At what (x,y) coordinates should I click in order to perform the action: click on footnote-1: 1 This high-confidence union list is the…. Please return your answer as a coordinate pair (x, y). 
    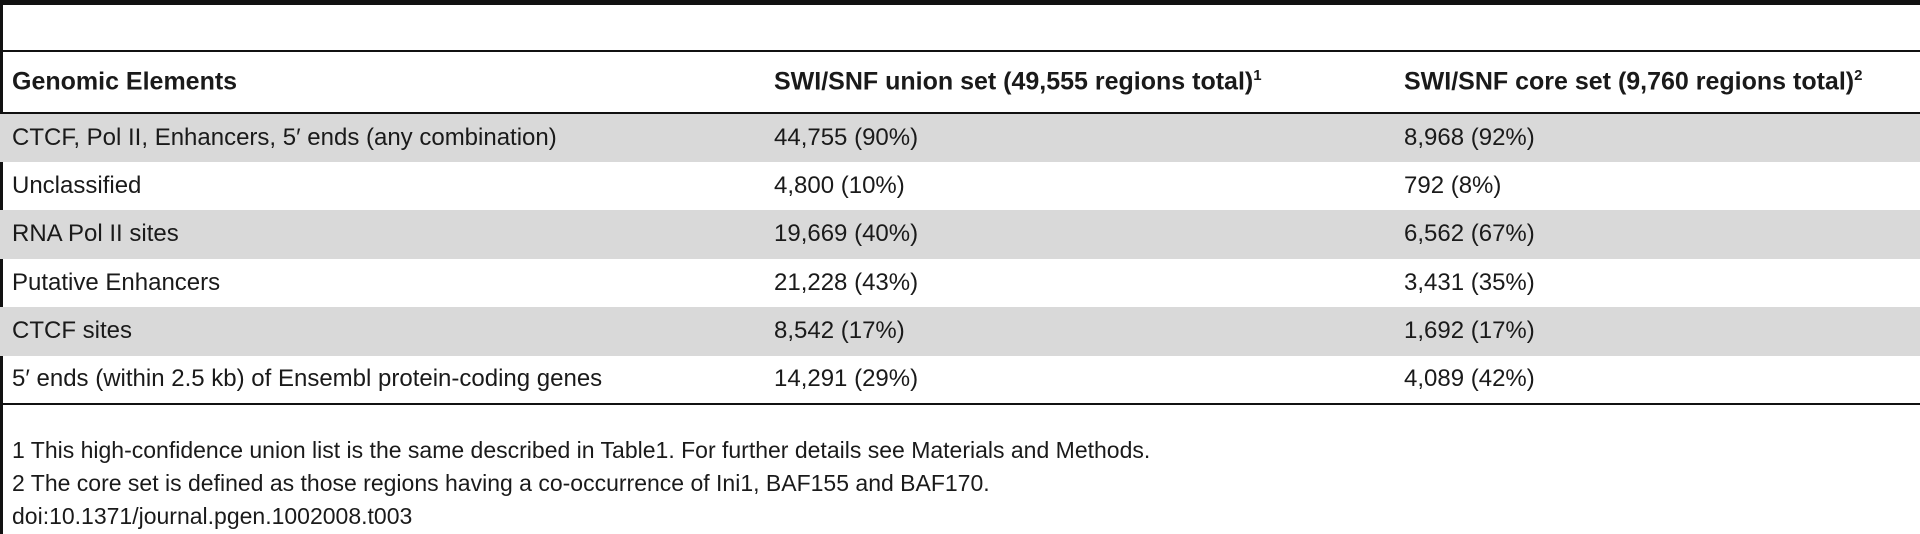
    Looking at the image, I should click on (581, 450).